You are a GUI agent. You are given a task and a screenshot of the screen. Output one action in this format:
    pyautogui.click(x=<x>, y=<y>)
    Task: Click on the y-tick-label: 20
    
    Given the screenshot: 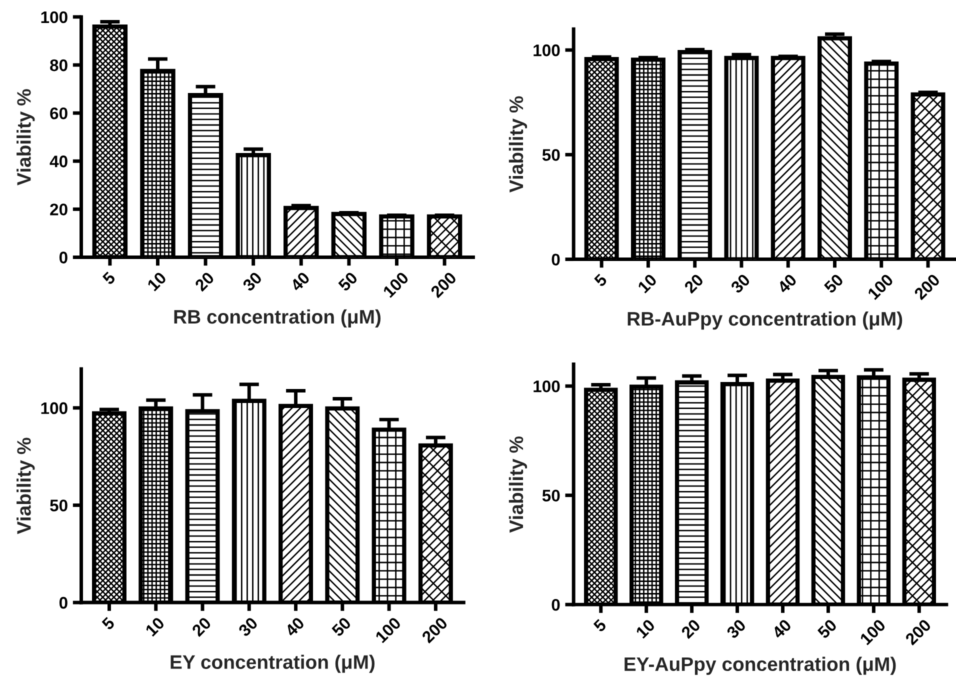 What is the action you would take?
    pyautogui.click(x=59, y=210)
    